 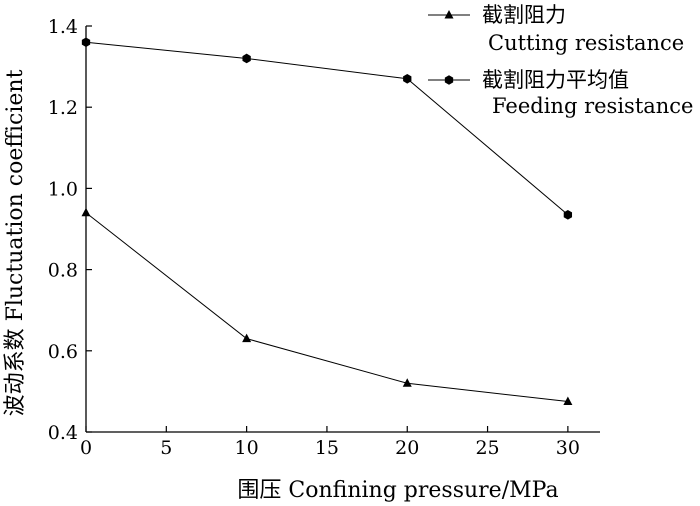 I want to click on y-tick-label: 0.6, so click(x=63, y=352).